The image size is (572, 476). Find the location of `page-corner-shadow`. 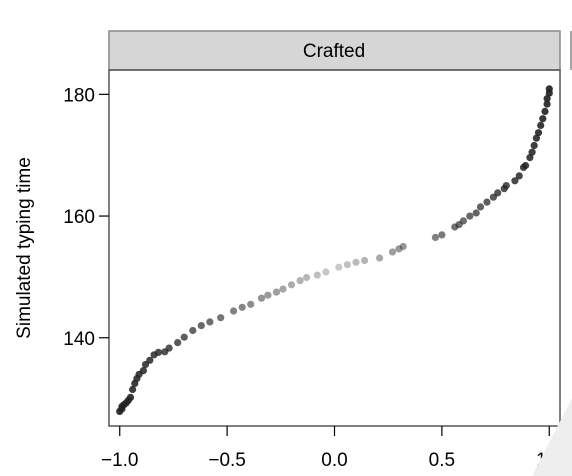

page-corner-shadow is located at coordinates (552, 437).